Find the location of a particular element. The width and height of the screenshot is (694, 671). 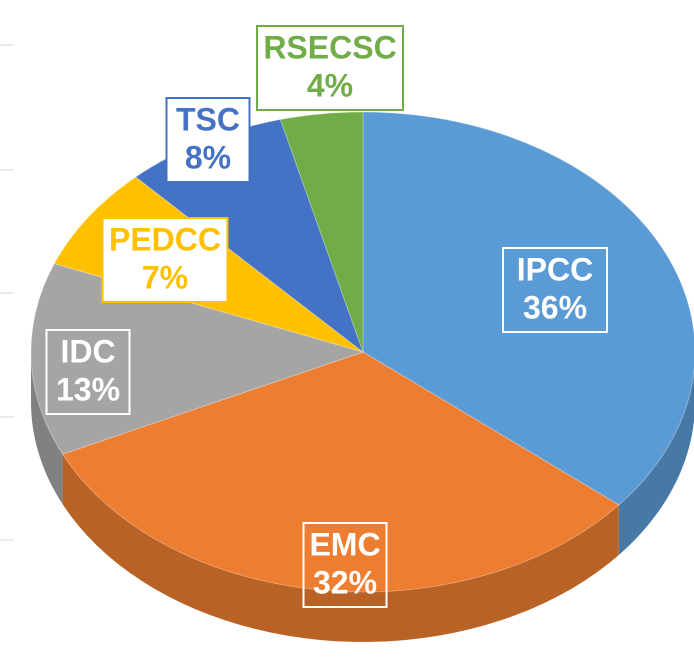

label-category: TSC is located at coordinates (208, 119).